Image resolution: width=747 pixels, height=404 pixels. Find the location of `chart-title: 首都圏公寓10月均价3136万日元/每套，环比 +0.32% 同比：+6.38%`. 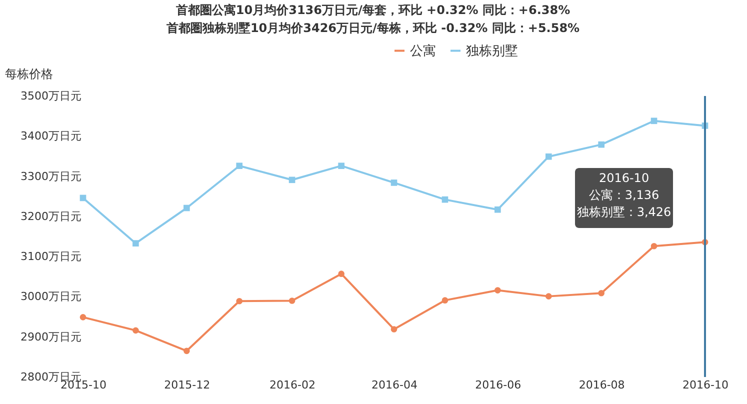

chart-title: 首都圏公寓10月均价3136万日元/每套，环比 +0.32% 同比：+6.38% is located at coordinates (372, 10).